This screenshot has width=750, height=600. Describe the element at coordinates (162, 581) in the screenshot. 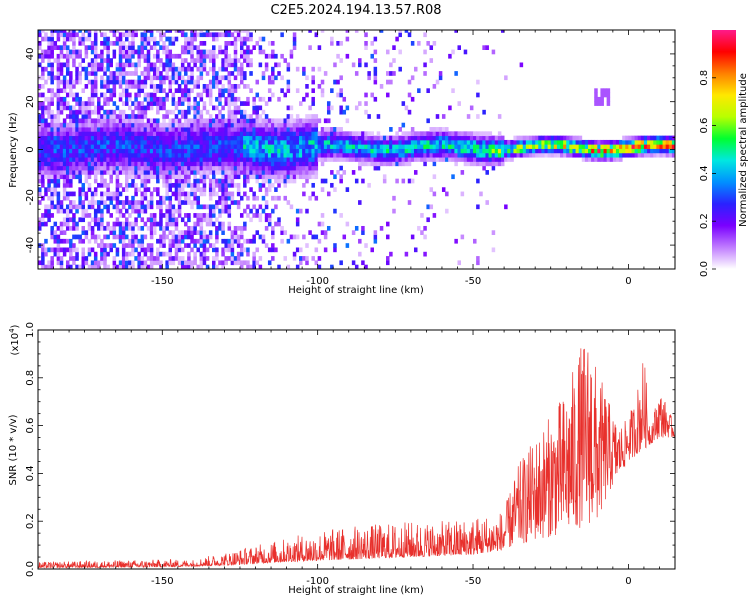

I see `x-tick-label: -150` at that location.